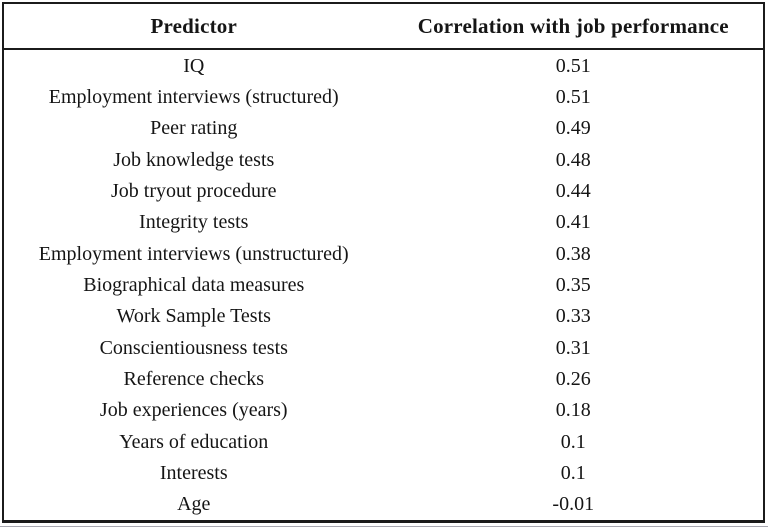 This screenshot has height=531, width=768. I want to click on predictor-cell: Job tryout procedure, so click(193, 190).